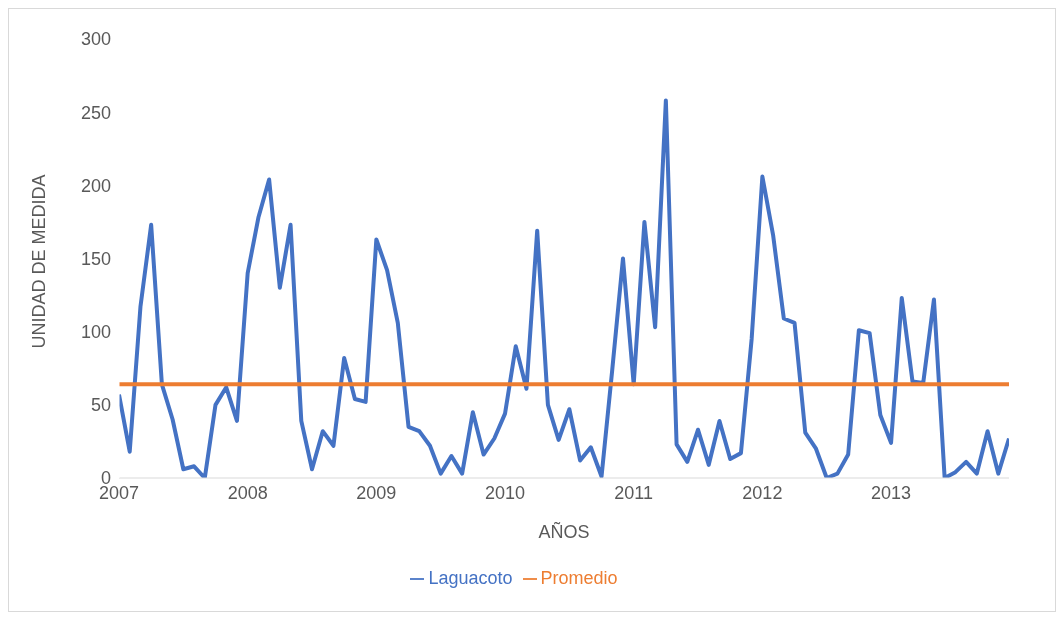  What do you see at coordinates (376, 492) in the screenshot?
I see `x-tick-label: 2009` at bounding box center [376, 492].